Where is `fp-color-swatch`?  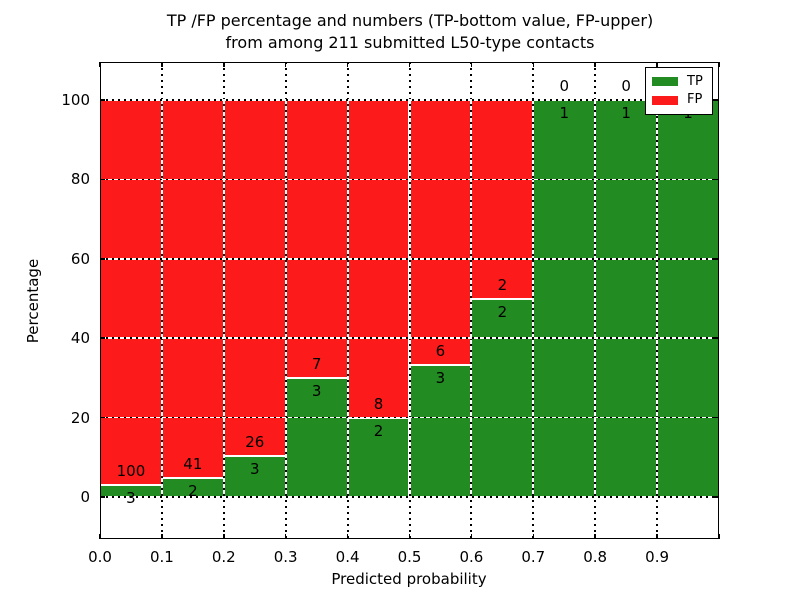
fp-color-swatch is located at coordinates (665, 100).